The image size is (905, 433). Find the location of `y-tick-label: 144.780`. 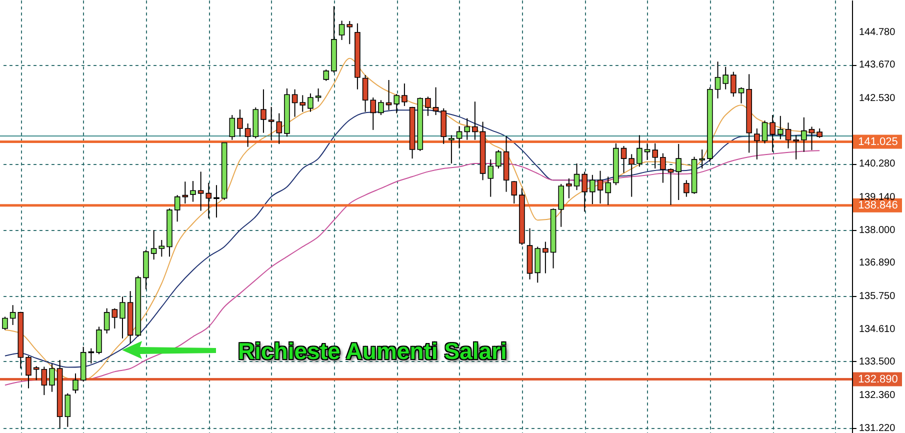

y-tick-label: 144.780 is located at coordinates (877, 32).